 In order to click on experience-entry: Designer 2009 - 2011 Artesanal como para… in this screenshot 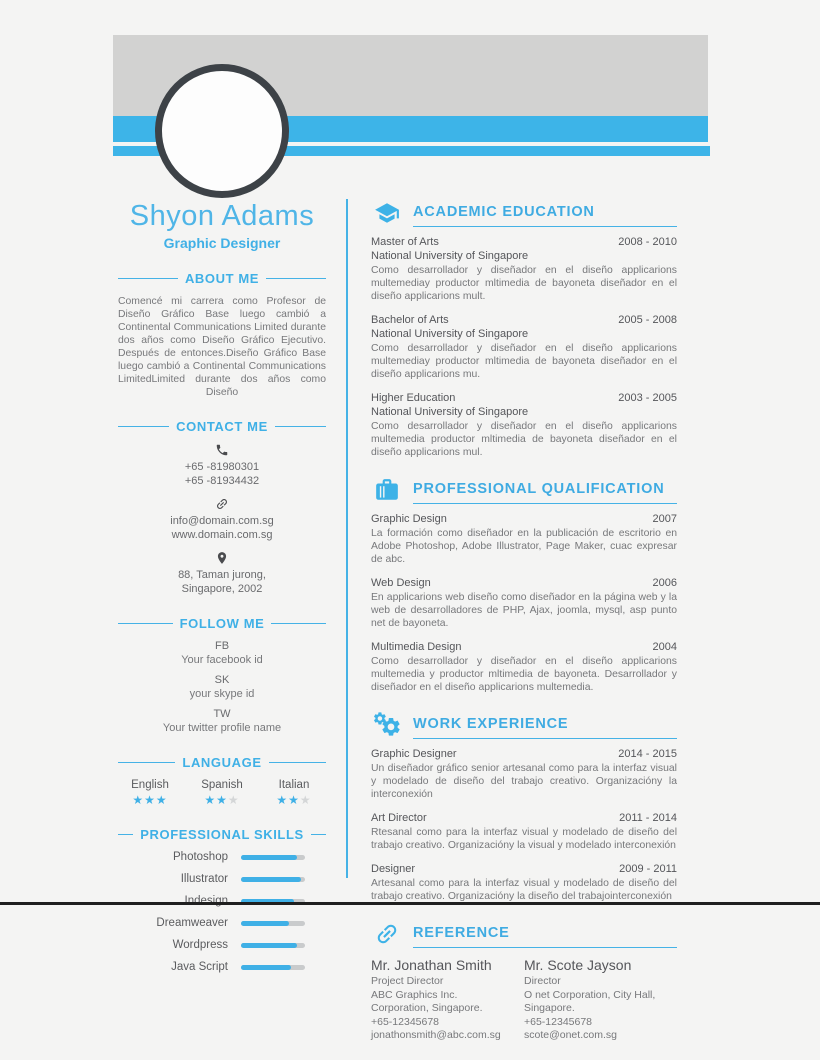, I will do `click(524, 883)`.